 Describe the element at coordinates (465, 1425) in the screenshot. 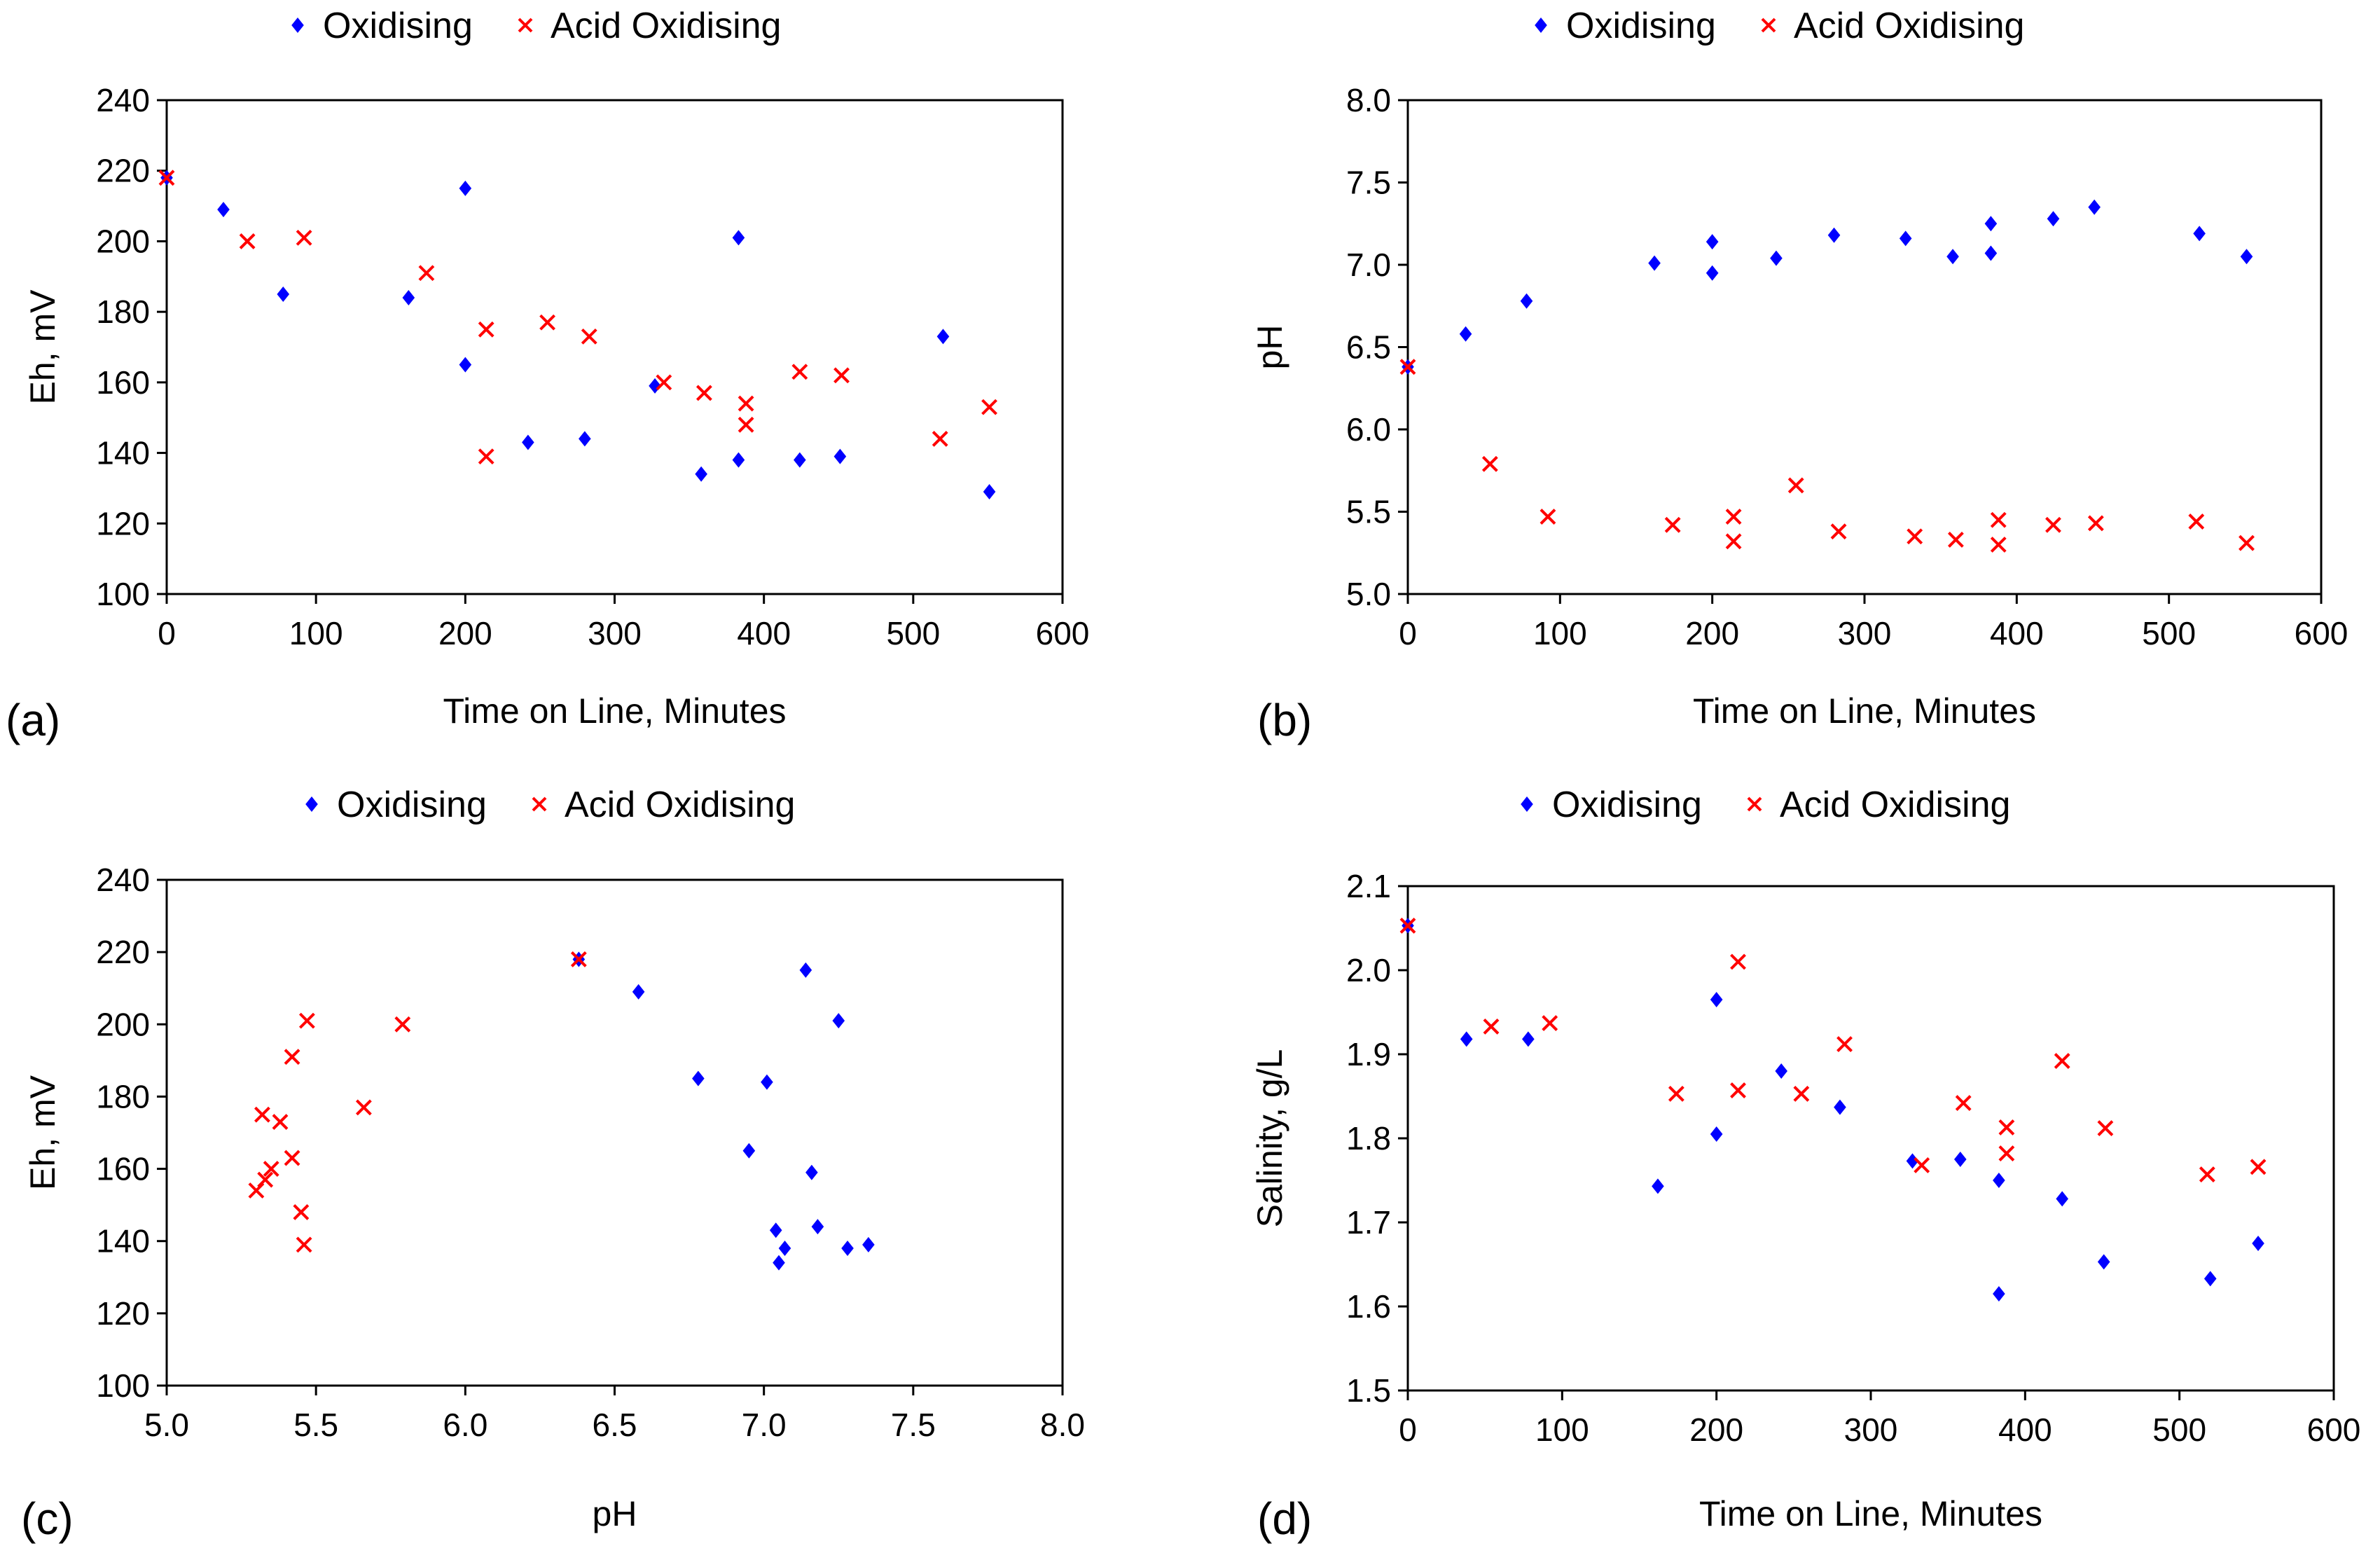

I see `x-tick-label: 6.0` at that location.